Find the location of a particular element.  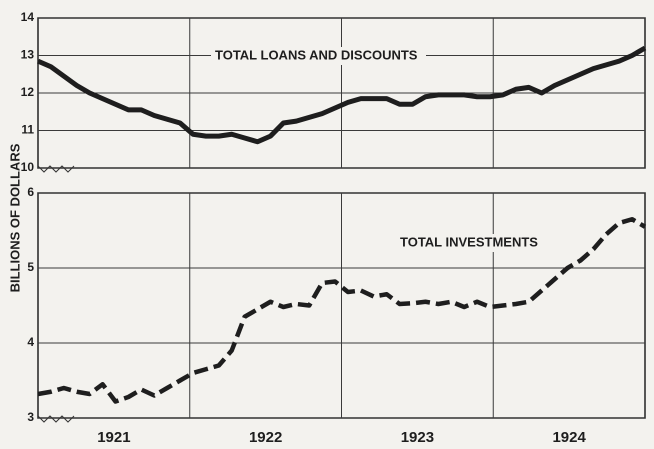

y-tick-label: 3 is located at coordinates (30, 417).